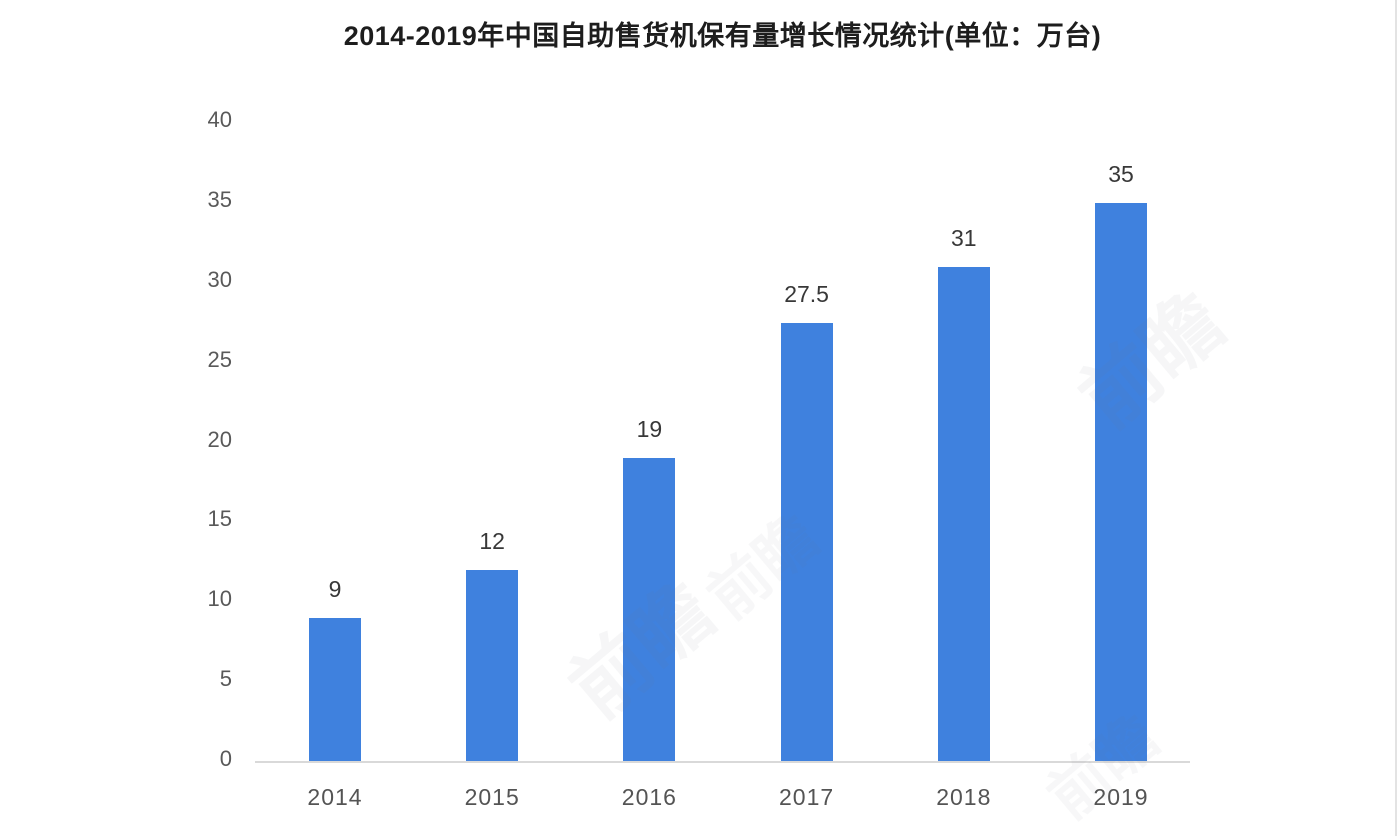 The height and width of the screenshot is (836, 1400). Describe the element at coordinates (219, 359) in the screenshot. I see `y-axis-tick-label: 25` at that location.